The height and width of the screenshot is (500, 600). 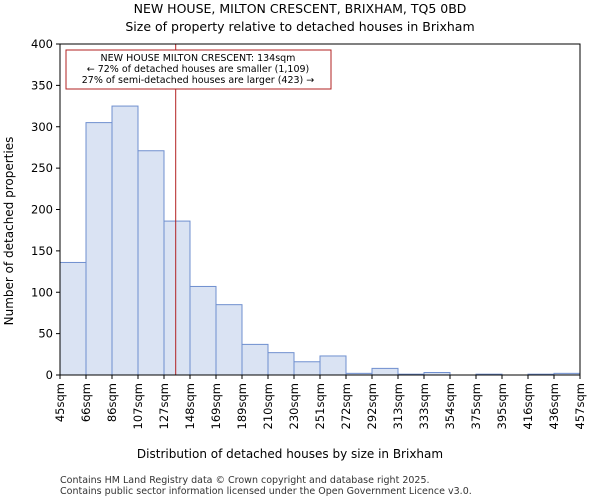 I want to click on annotation-line-1: NEW HOUSE MILTON CRESCENT: 134sqm, so click(x=198, y=58).